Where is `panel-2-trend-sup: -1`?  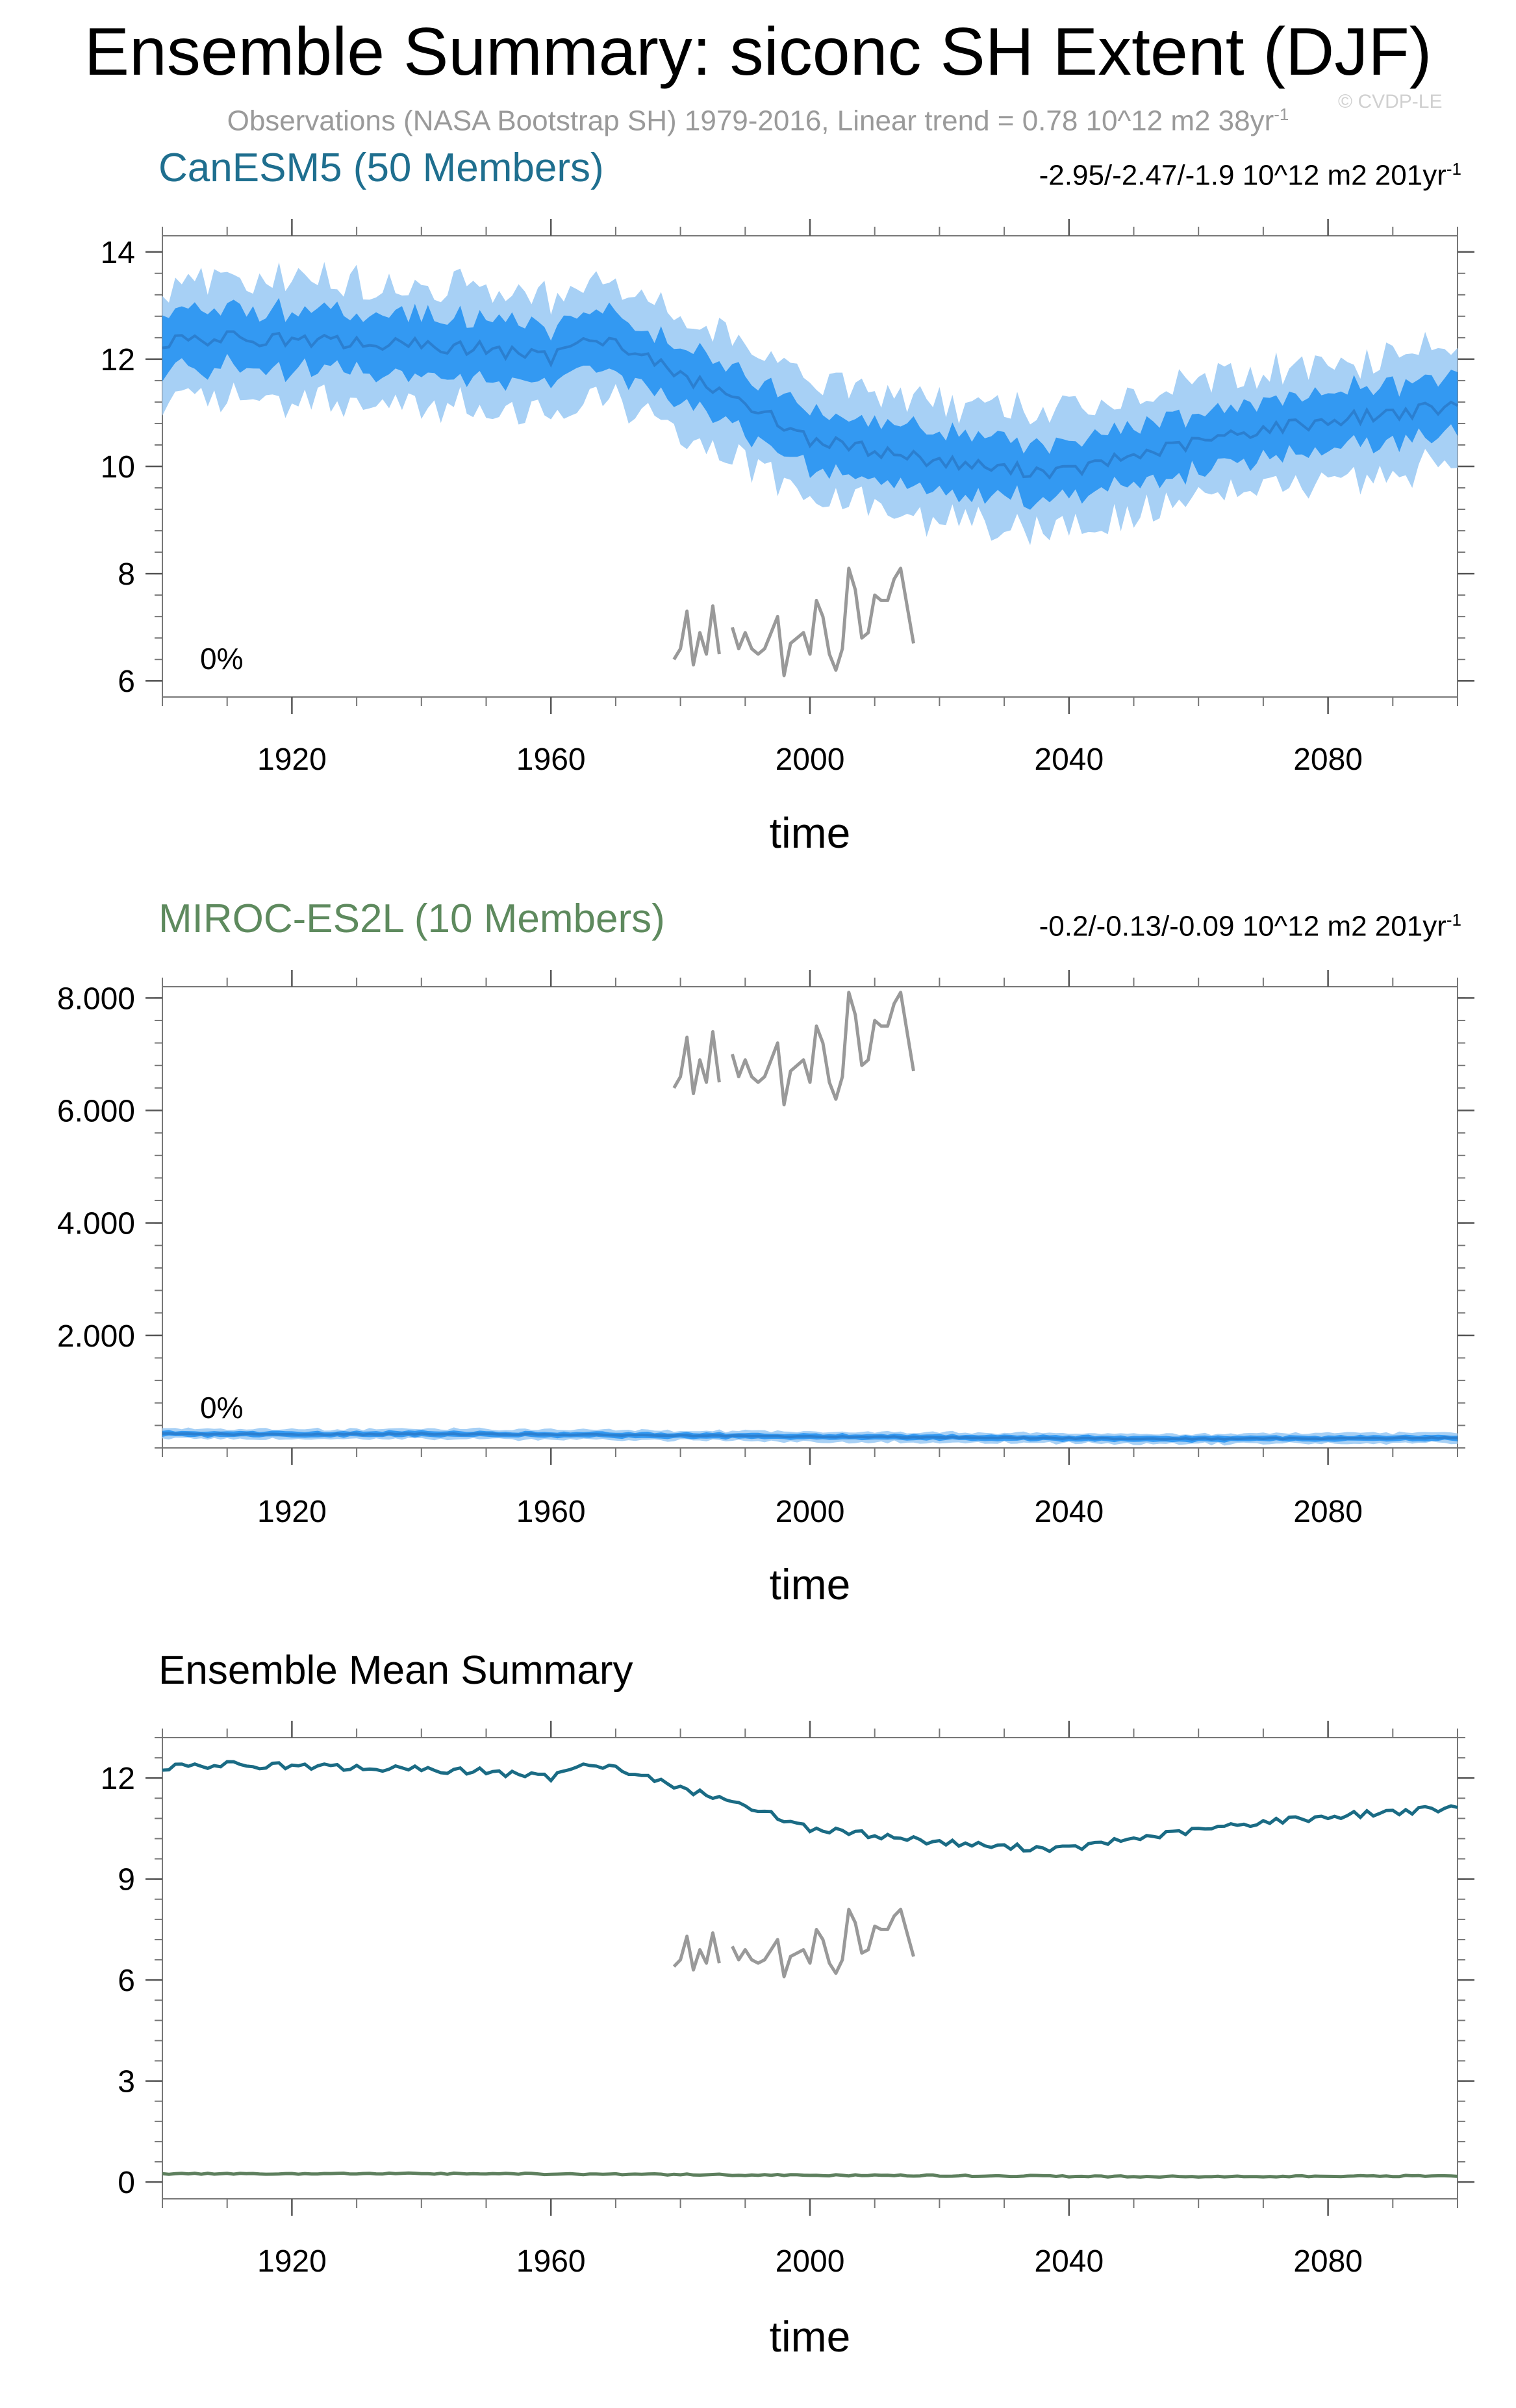 panel-2-trend-sup: -1 is located at coordinates (1453, 920).